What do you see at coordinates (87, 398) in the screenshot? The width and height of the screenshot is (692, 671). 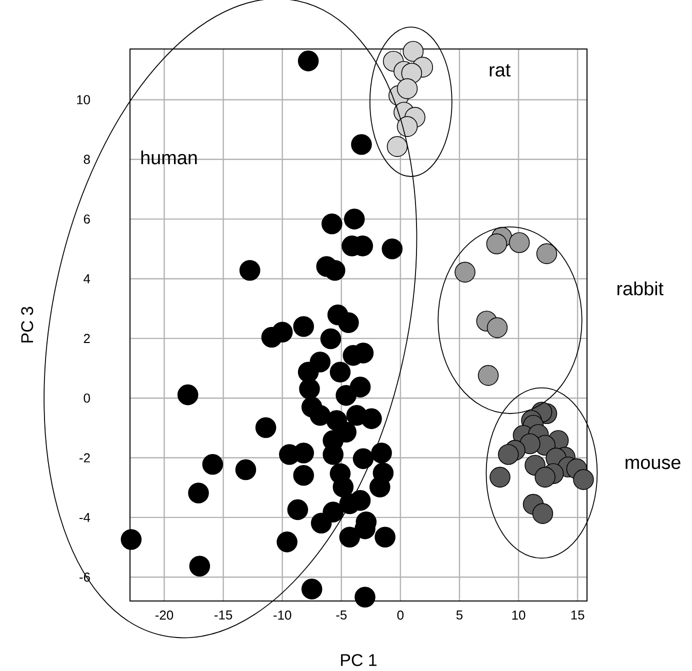 I see `y-tick-label: 0` at bounding box center [87, 398].